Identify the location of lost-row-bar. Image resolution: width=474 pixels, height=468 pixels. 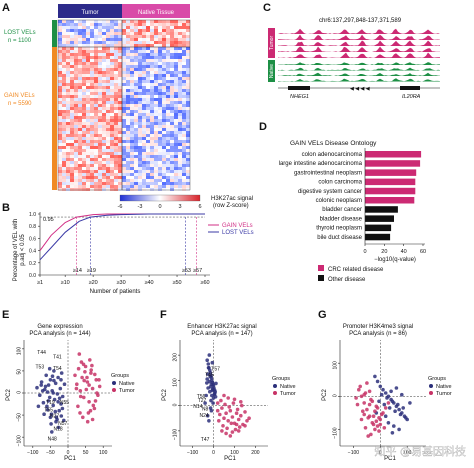
(54, 33).